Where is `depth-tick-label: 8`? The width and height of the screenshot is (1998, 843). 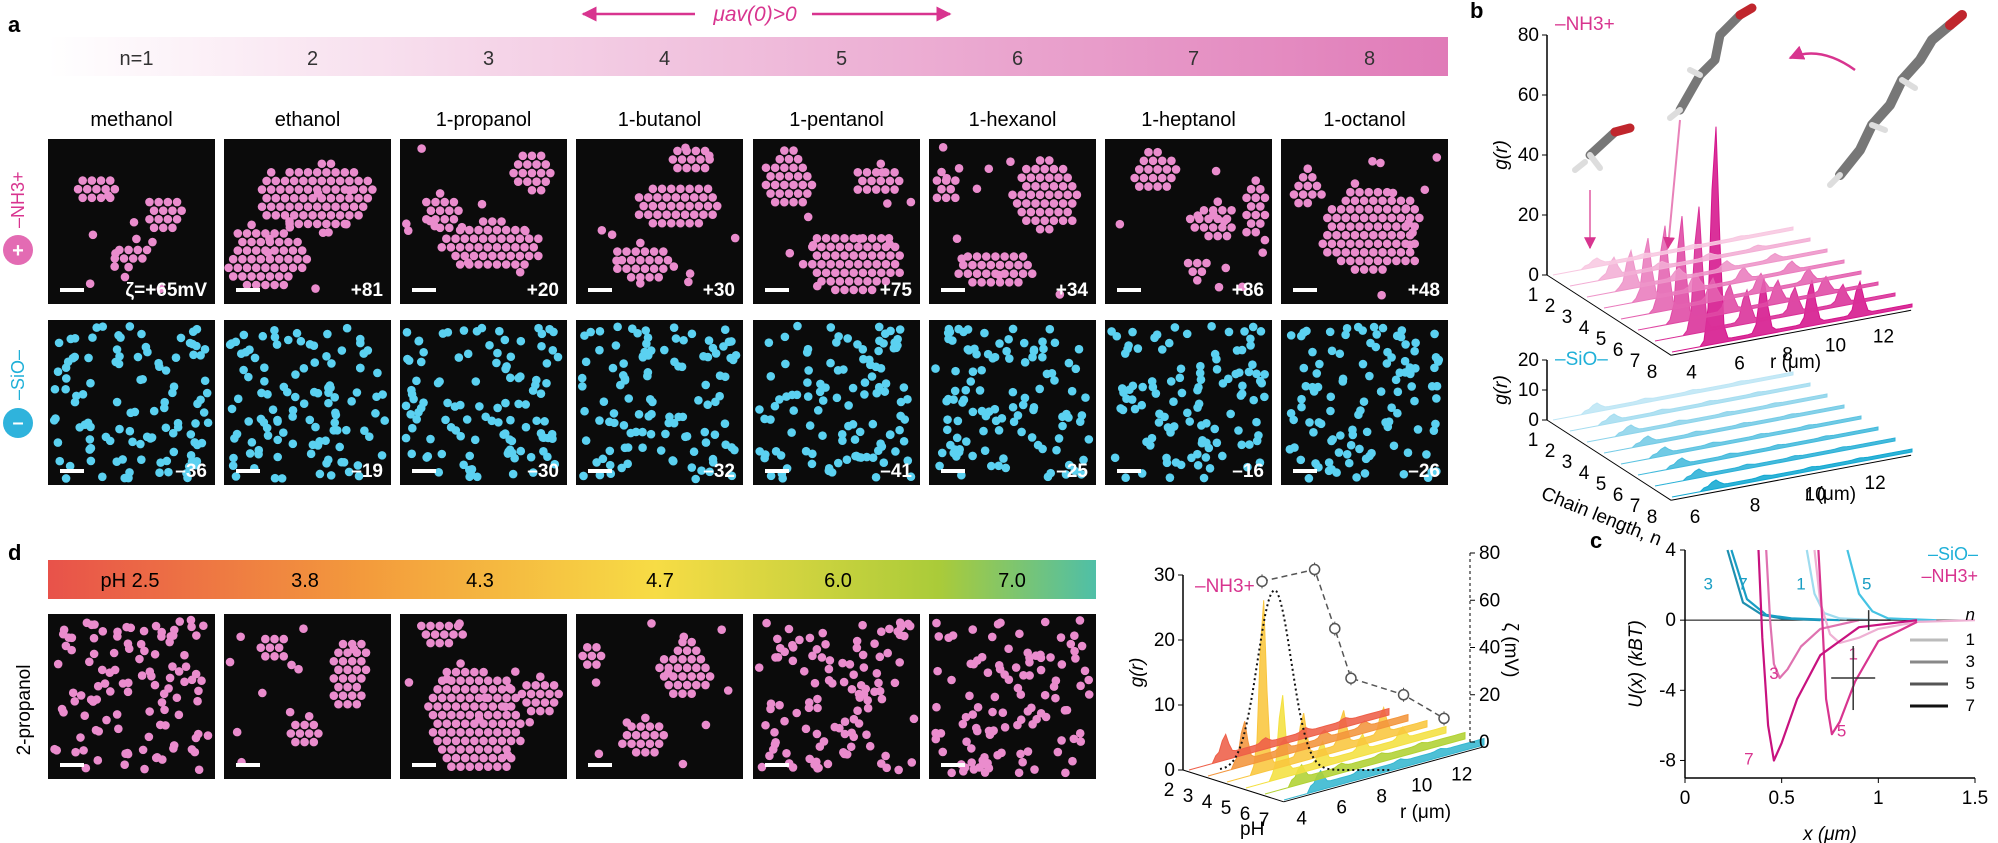
depth-tick-label: 8 is located at coordinates (1652, 517).